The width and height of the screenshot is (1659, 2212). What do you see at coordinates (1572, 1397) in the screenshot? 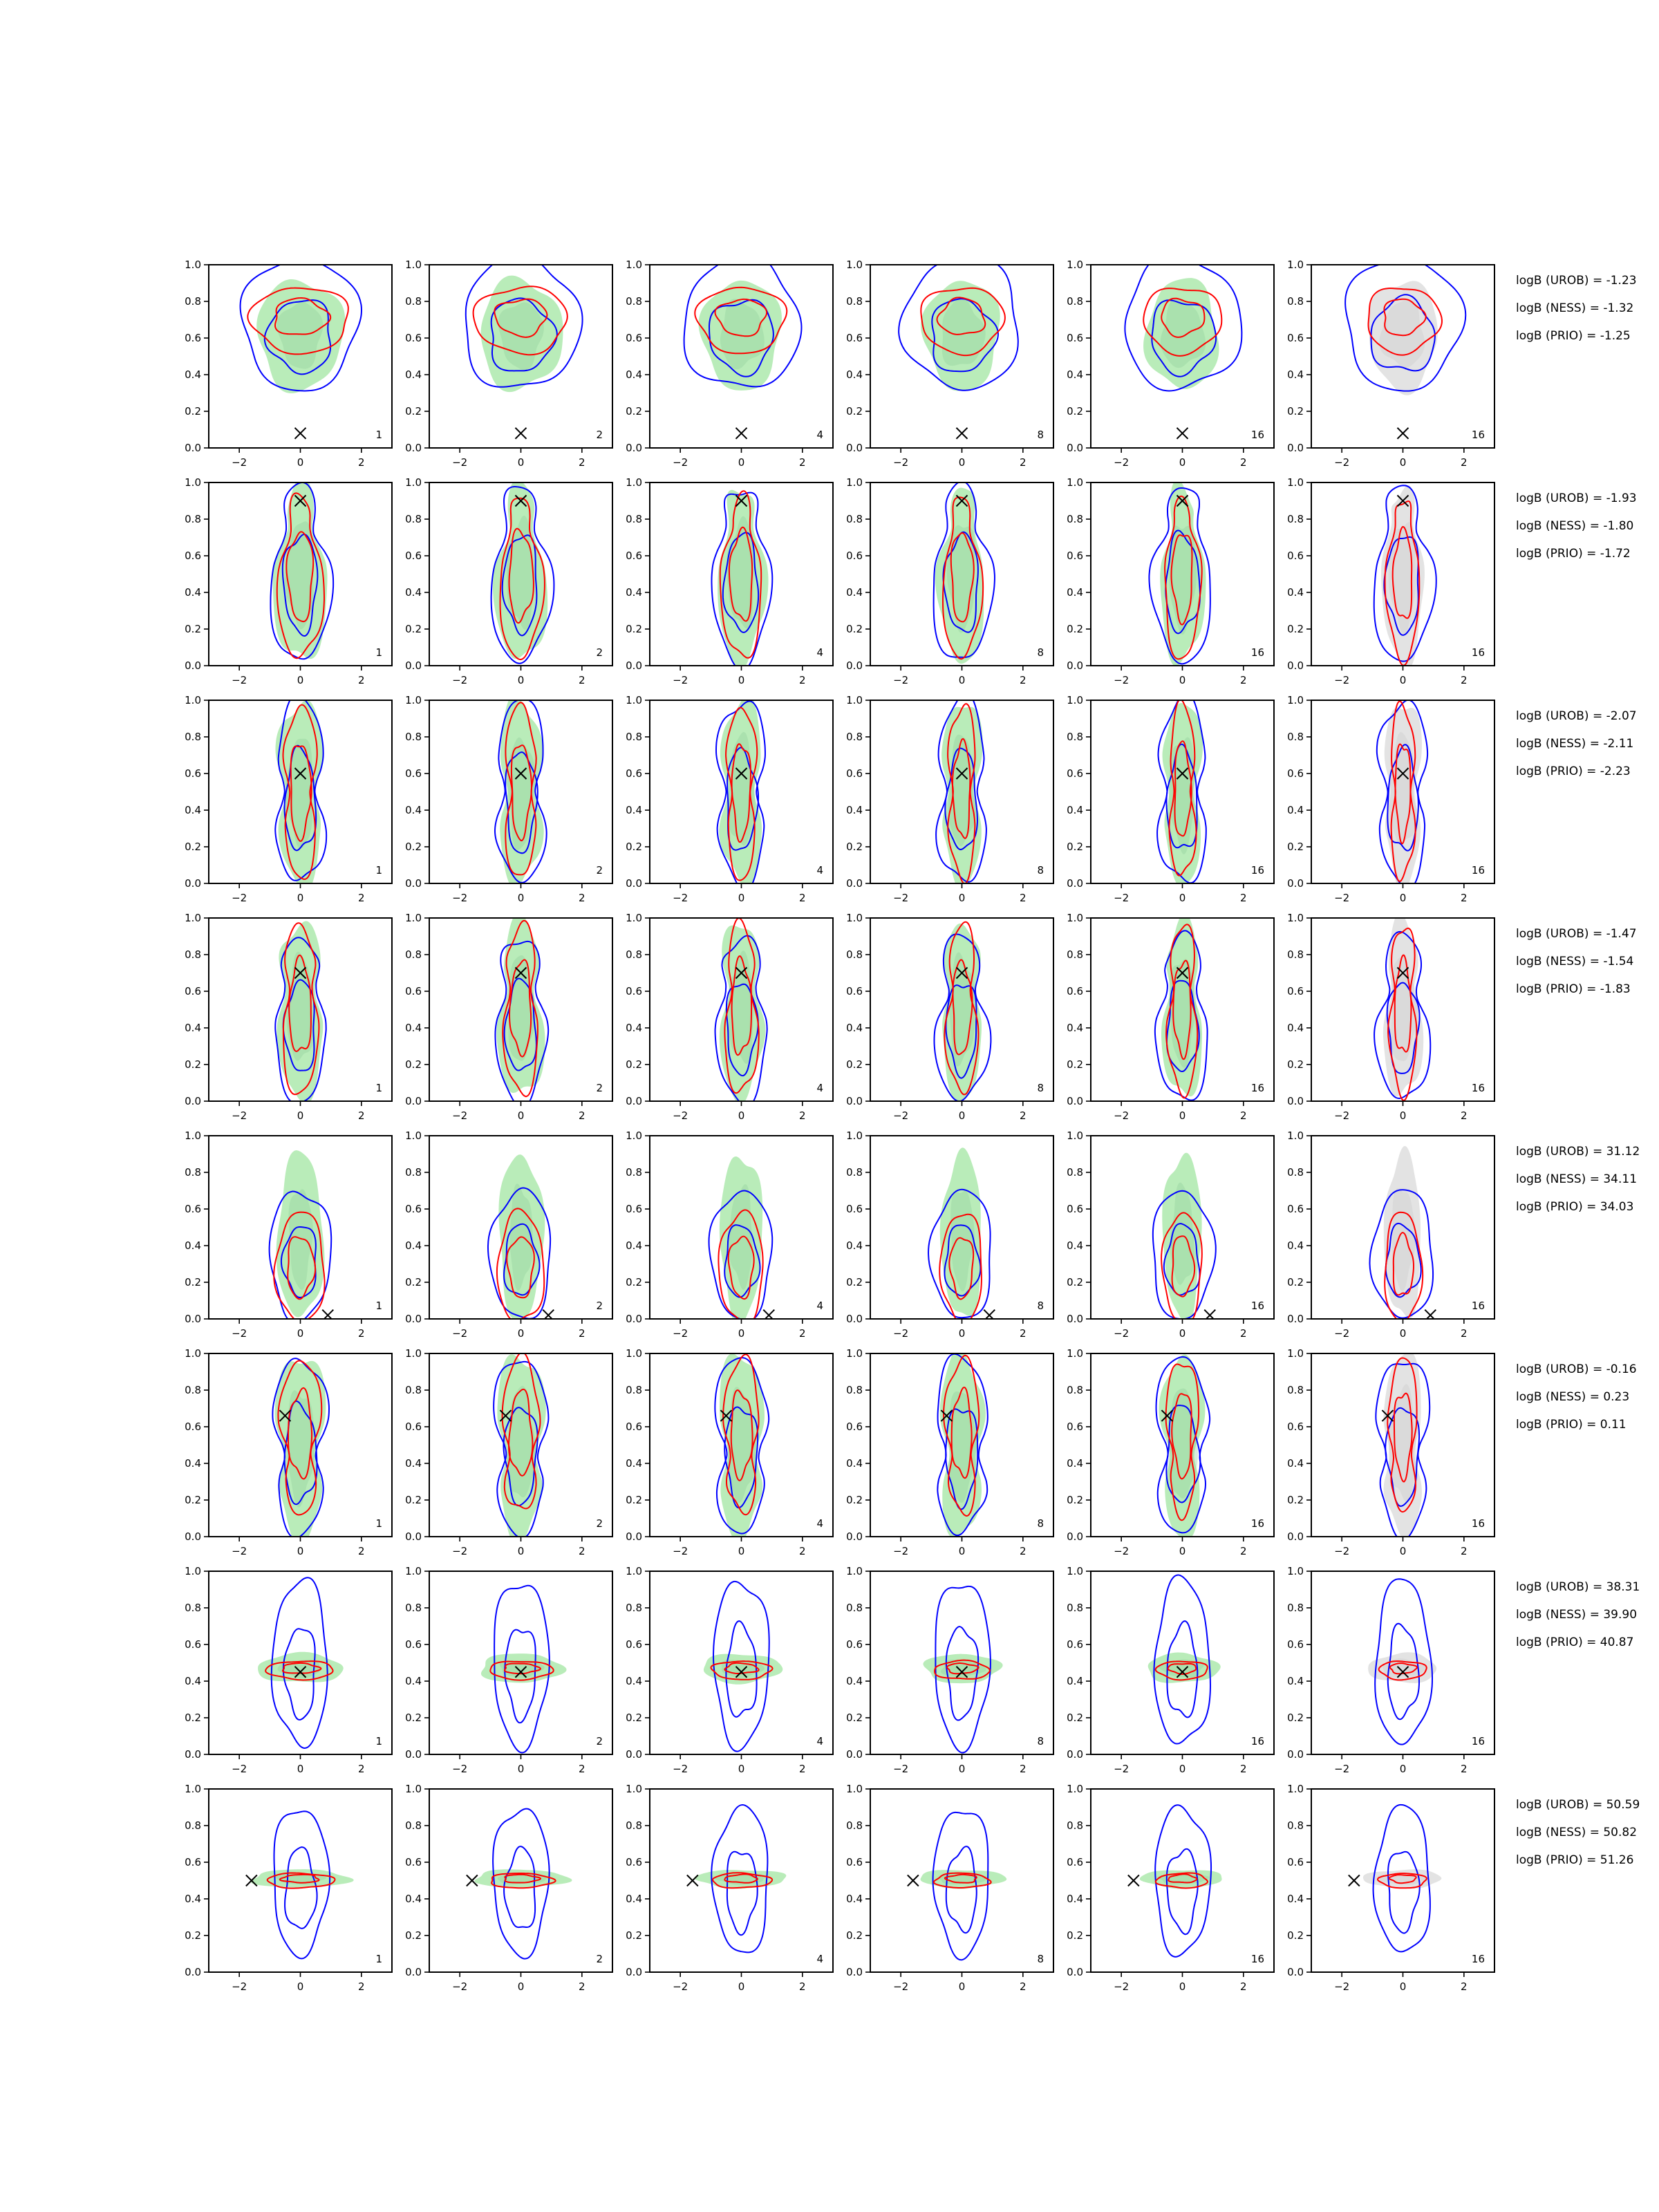
I see `logb-annotation: logB (NESS) = 0.23` at bounding box center [1572, 1397].